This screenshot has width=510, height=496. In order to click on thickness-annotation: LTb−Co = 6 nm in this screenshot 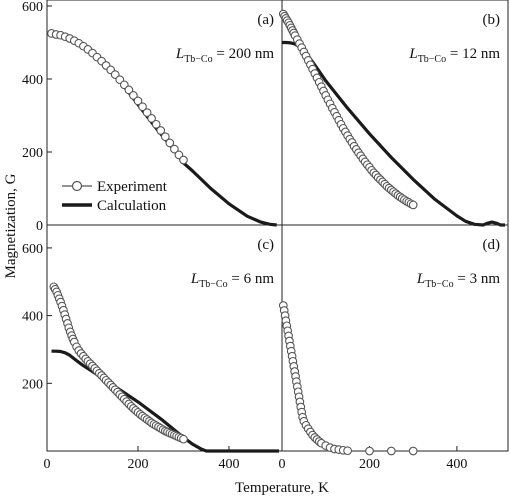, I will do `click(232, 280)`.